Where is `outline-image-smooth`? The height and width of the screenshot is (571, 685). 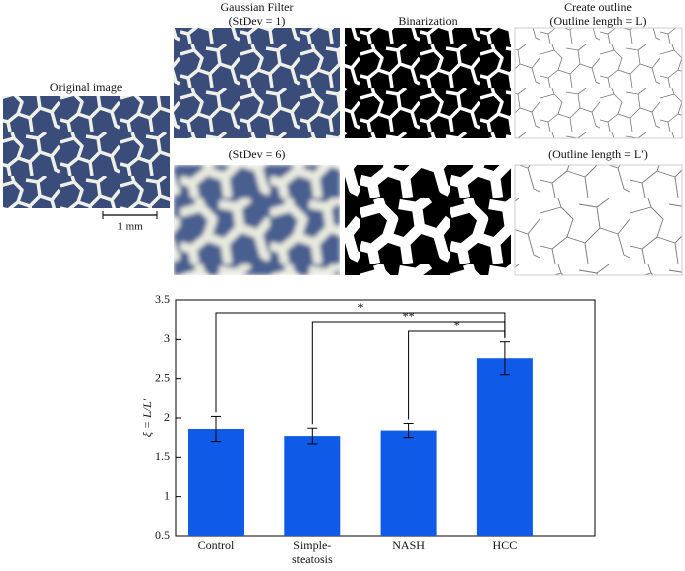 outline-image-smooth is located at coordinates (598, 220).